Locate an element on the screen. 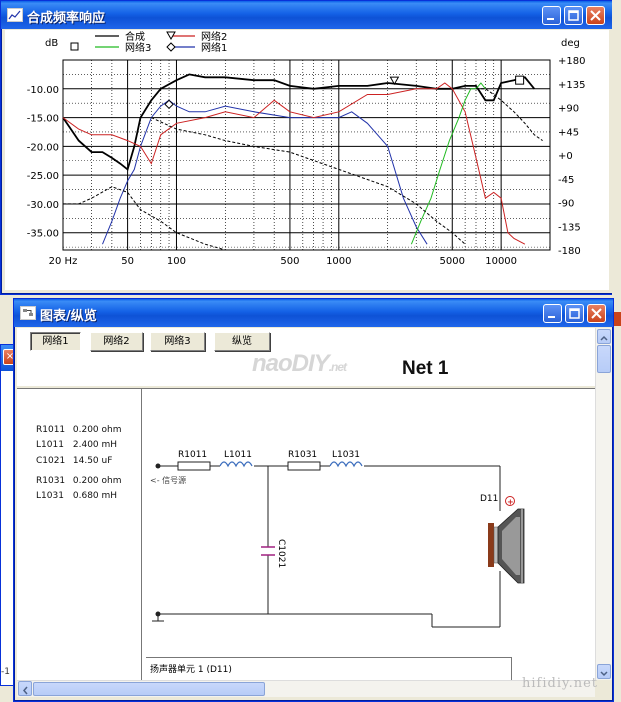 This screenshot has width=621, height=702. scroll-up-button is located at coordinates (604, 336).